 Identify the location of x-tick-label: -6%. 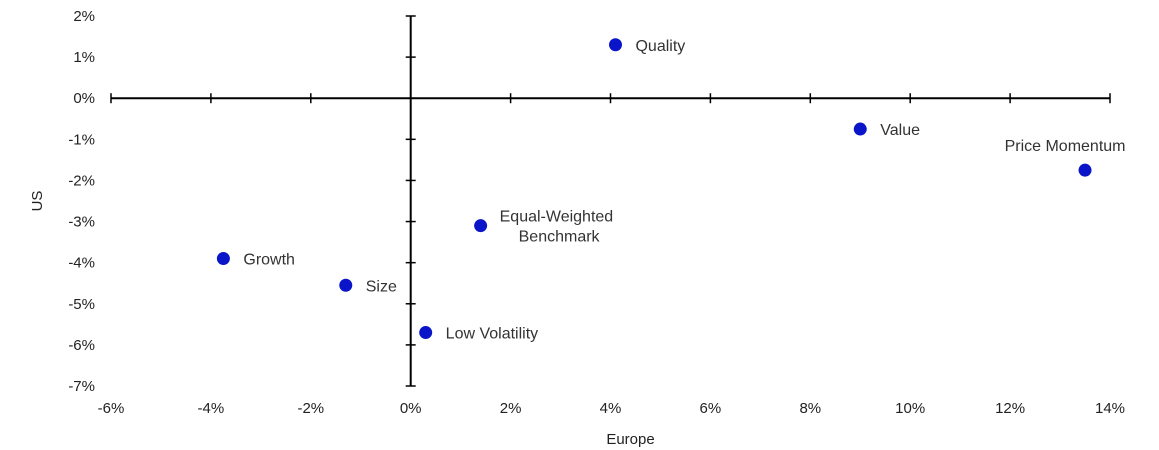
(111, 408).